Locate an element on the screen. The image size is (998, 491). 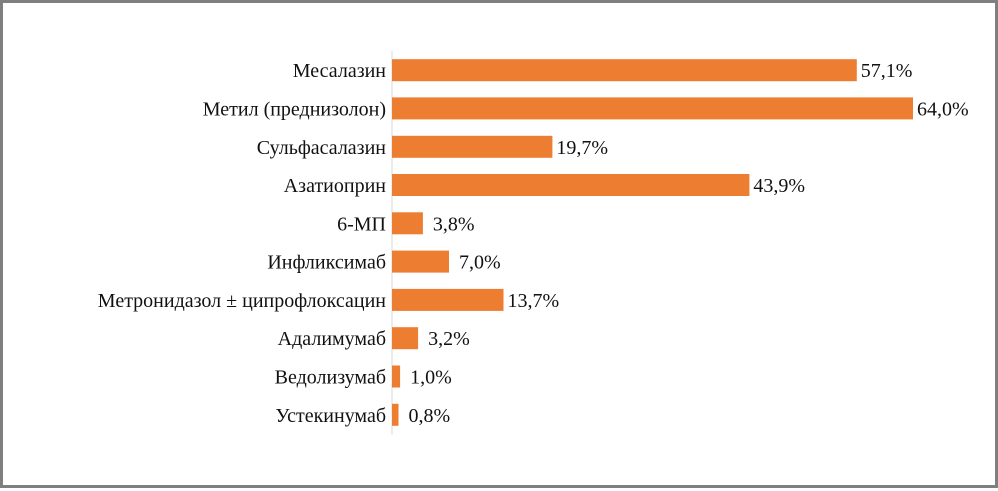
category-label-5: Инфликсимаб is located at coordinates (326, 263).